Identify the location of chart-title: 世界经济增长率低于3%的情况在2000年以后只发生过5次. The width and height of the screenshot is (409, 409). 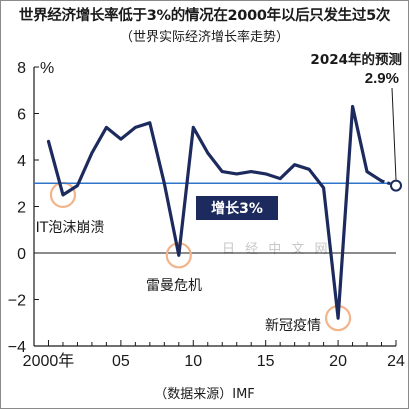
(204, 16).